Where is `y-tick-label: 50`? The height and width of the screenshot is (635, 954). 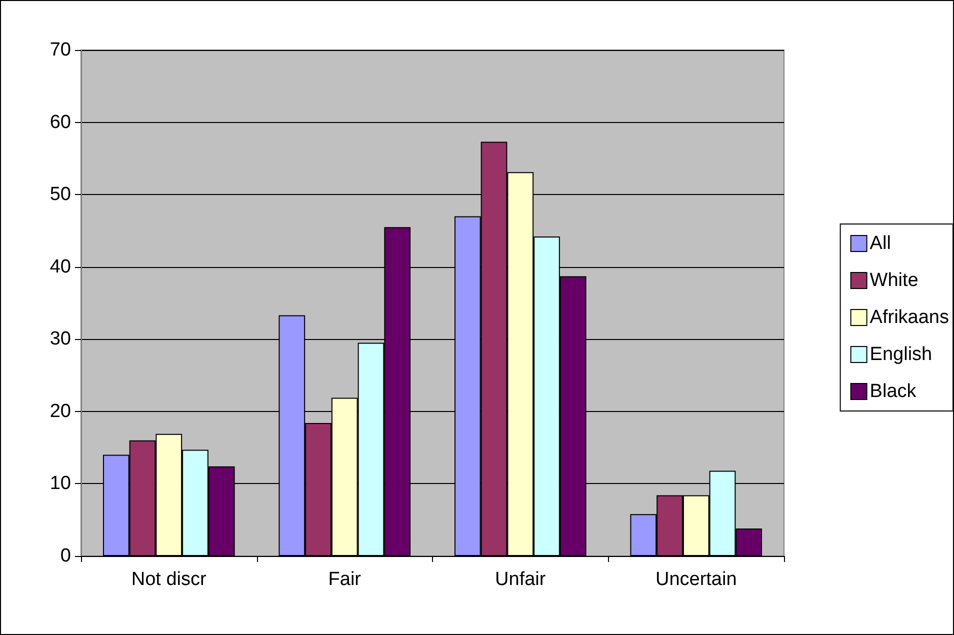
y-tick-label: 50 is located at coordinates (60, 195).